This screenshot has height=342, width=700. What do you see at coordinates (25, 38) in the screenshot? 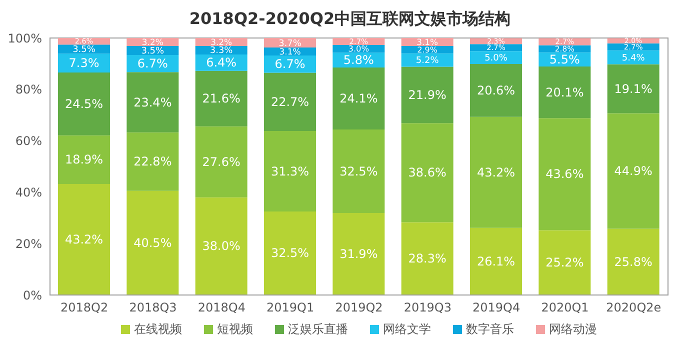
I see `y-tick-label: 100%` at bounding box center [25, 38].